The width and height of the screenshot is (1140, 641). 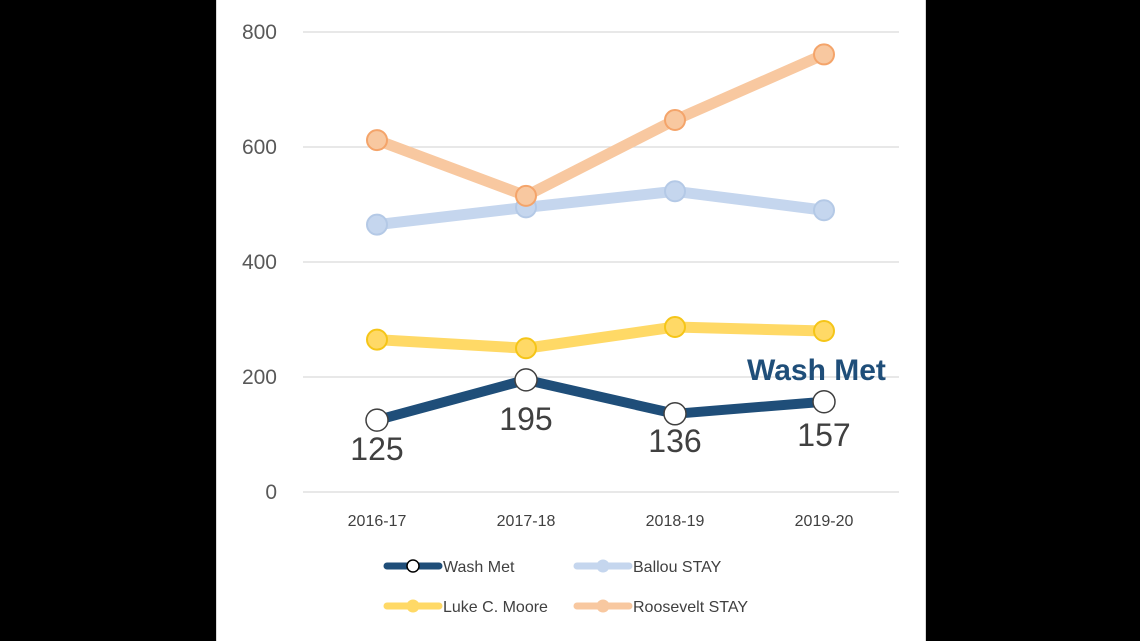 What do you see at coordinates (675, 521) in the screenshot?
I see `x-tick-label: 2018-19` at bounding box center [675, 521].